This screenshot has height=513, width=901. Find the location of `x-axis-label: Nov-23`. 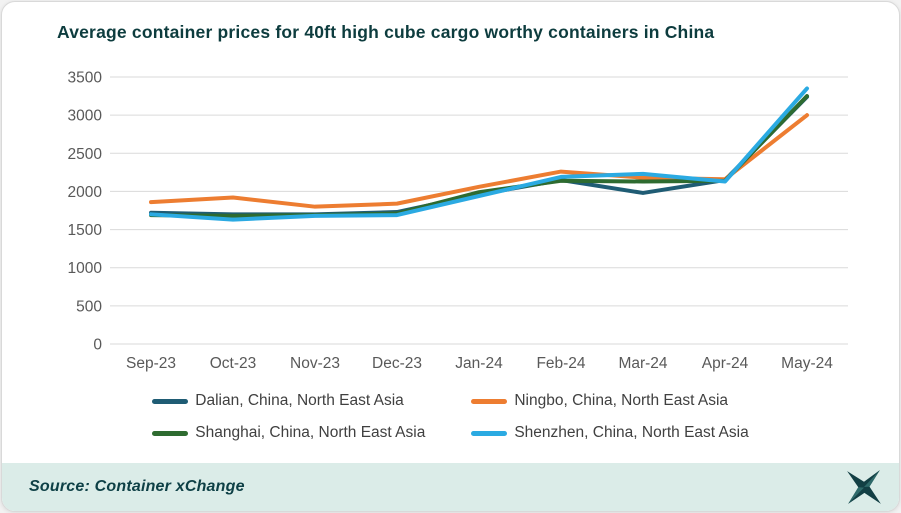

x-axis-label: Nov-23 is located at coordinates (315, 363).